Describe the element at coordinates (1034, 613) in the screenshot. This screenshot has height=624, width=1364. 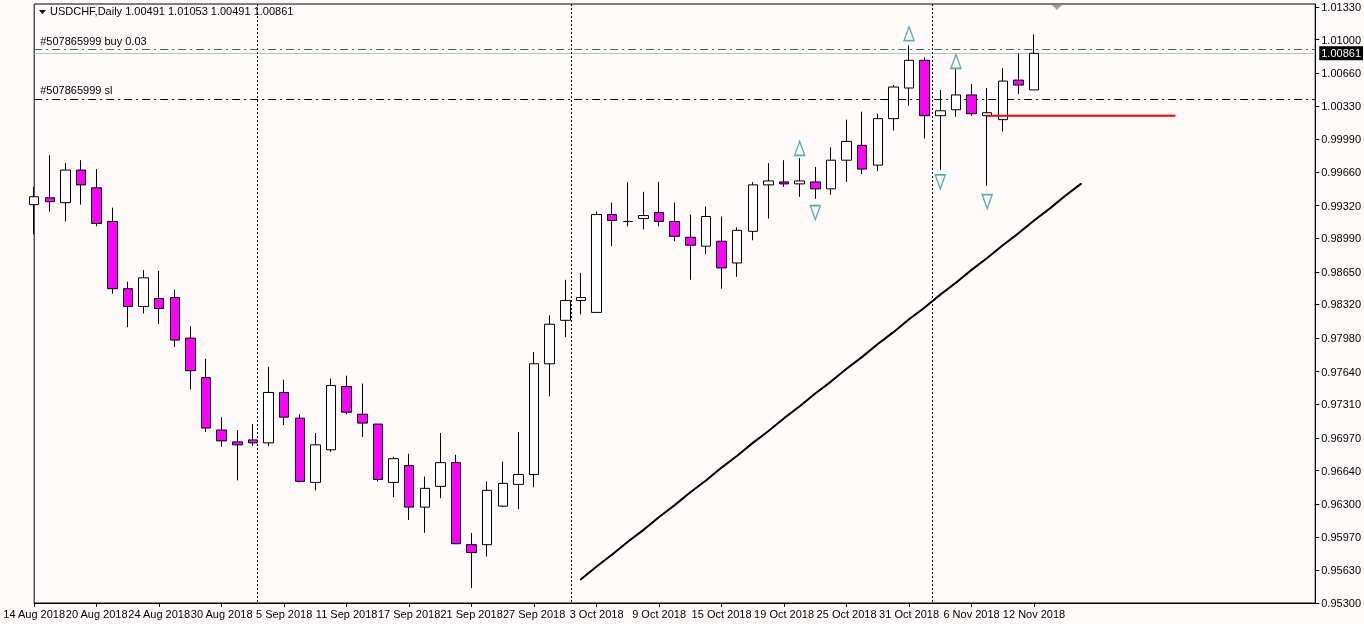
I see `x-tick-label: 12 Nov 2018` at that location.